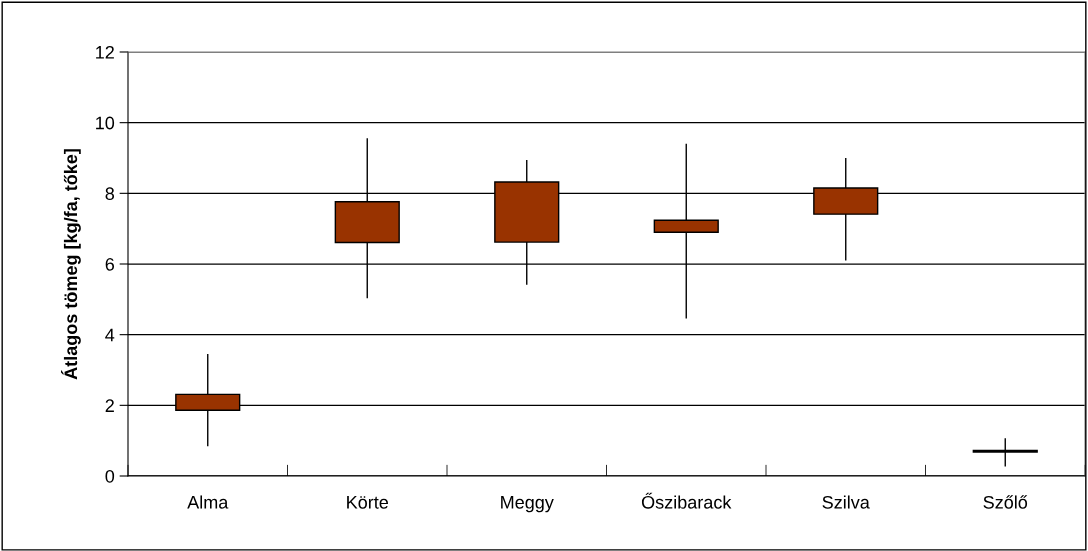  I want to click on x-tick-label: Meggy, so click(527, 504).